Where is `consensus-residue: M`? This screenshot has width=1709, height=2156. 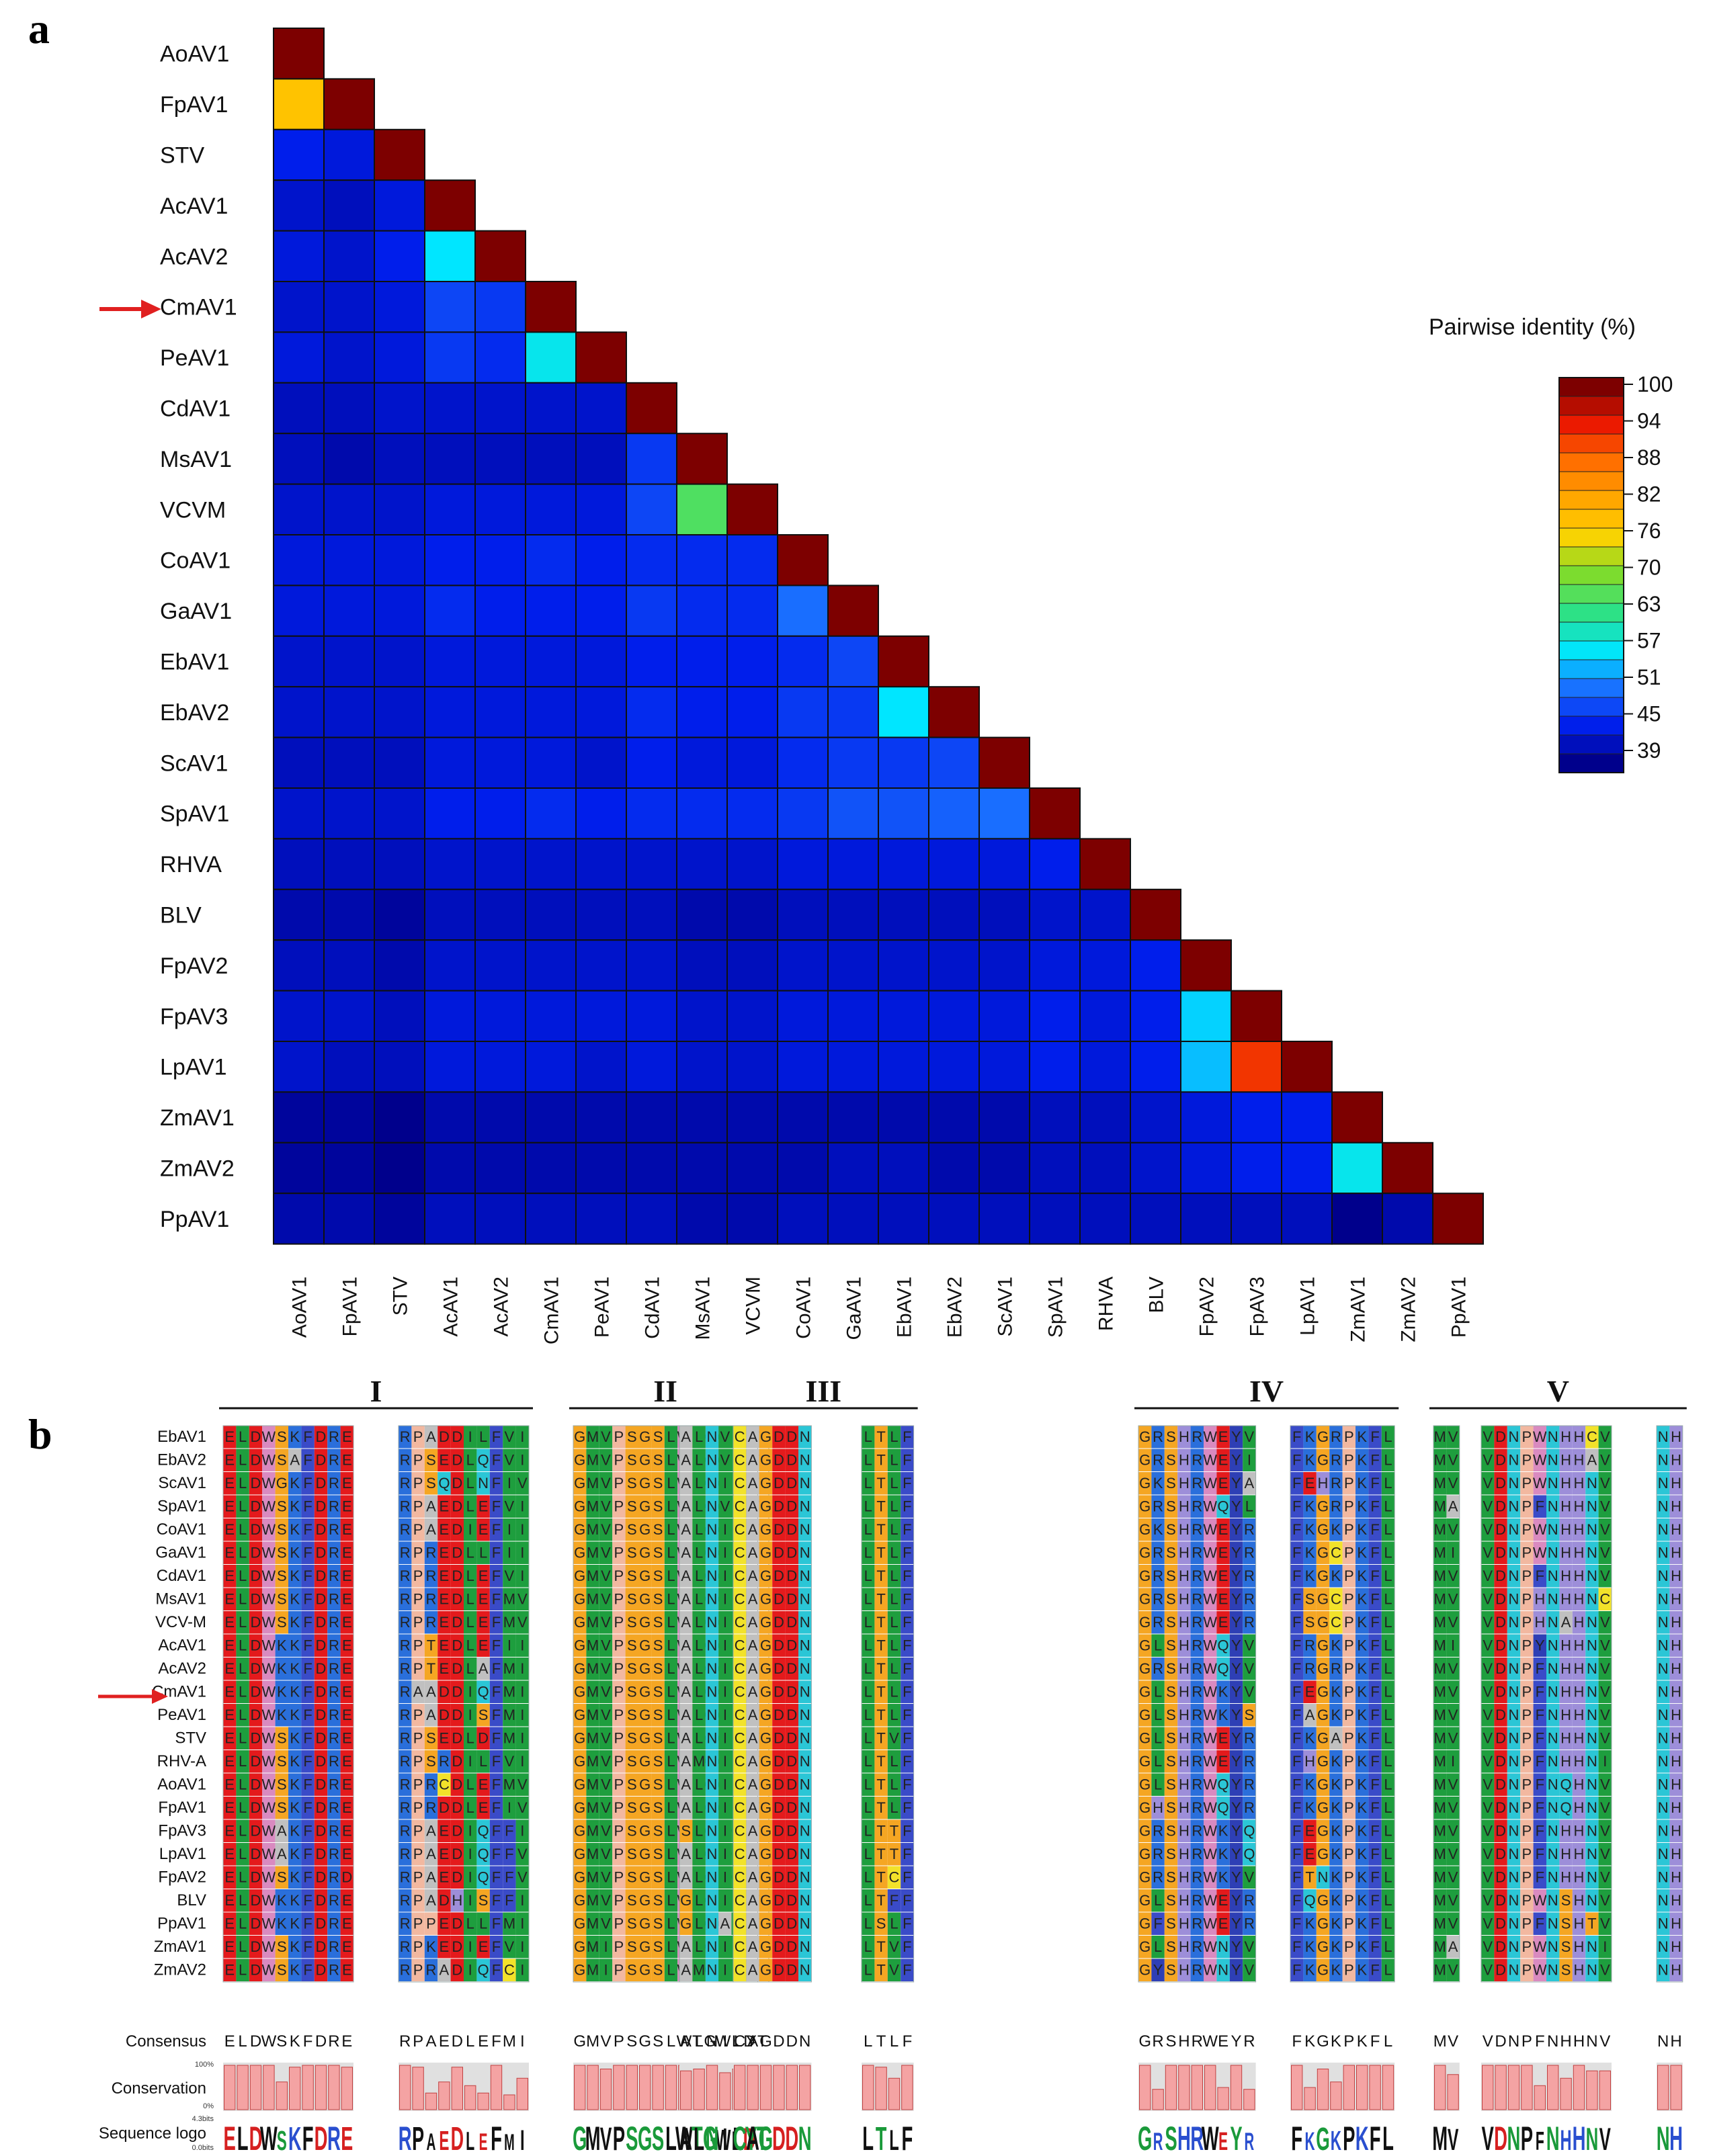 consensus-residue: M is located at coordinates (592, 2041).